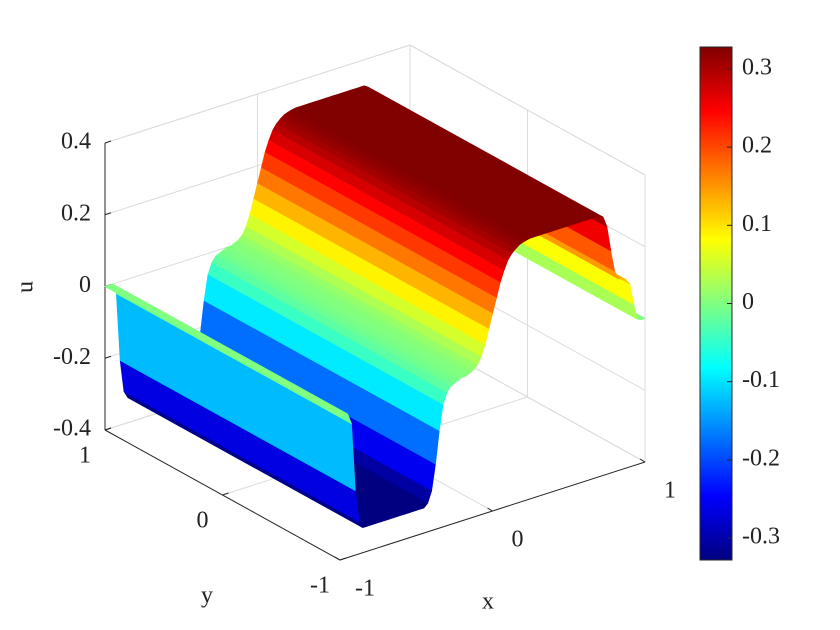 The height and width of the screenshot is (630, 840). I want to click on x-axis-label: x, so click(488, 602).